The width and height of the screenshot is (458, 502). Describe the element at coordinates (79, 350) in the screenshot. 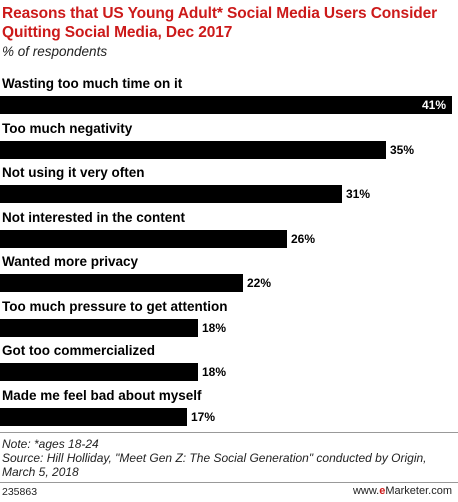

I see `category-label: Got too commercialized` at that location.